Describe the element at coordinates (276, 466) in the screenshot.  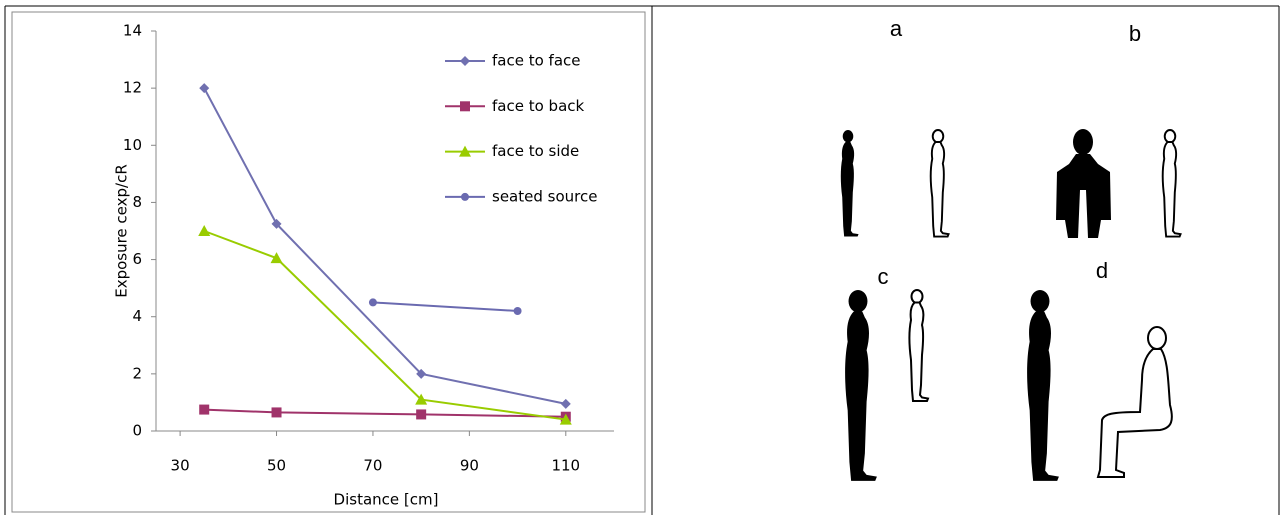
I see `x-tick-label: 50` at that location.